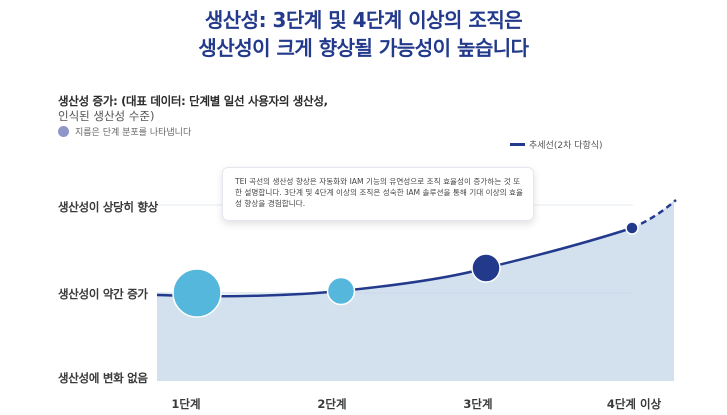 The image size is (727, 415). What do you see at coordinates (106, 116) in the screenshot?
I see `subtitle-normal: 인식된 생산성 수준)` at bounding box center [106, 116].